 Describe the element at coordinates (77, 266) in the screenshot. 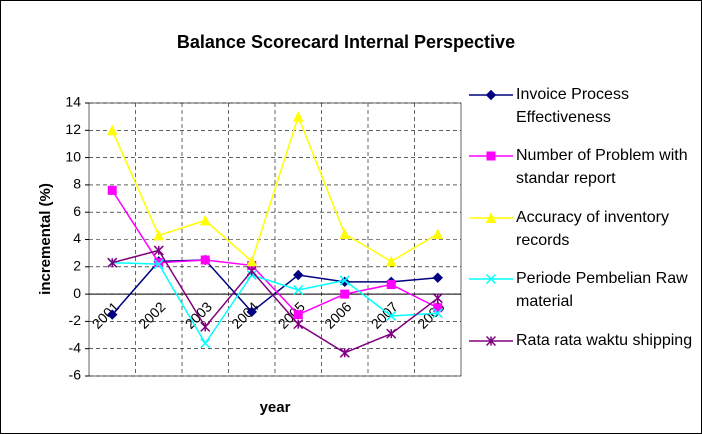

I see `y-tick-label: 2` at that location.